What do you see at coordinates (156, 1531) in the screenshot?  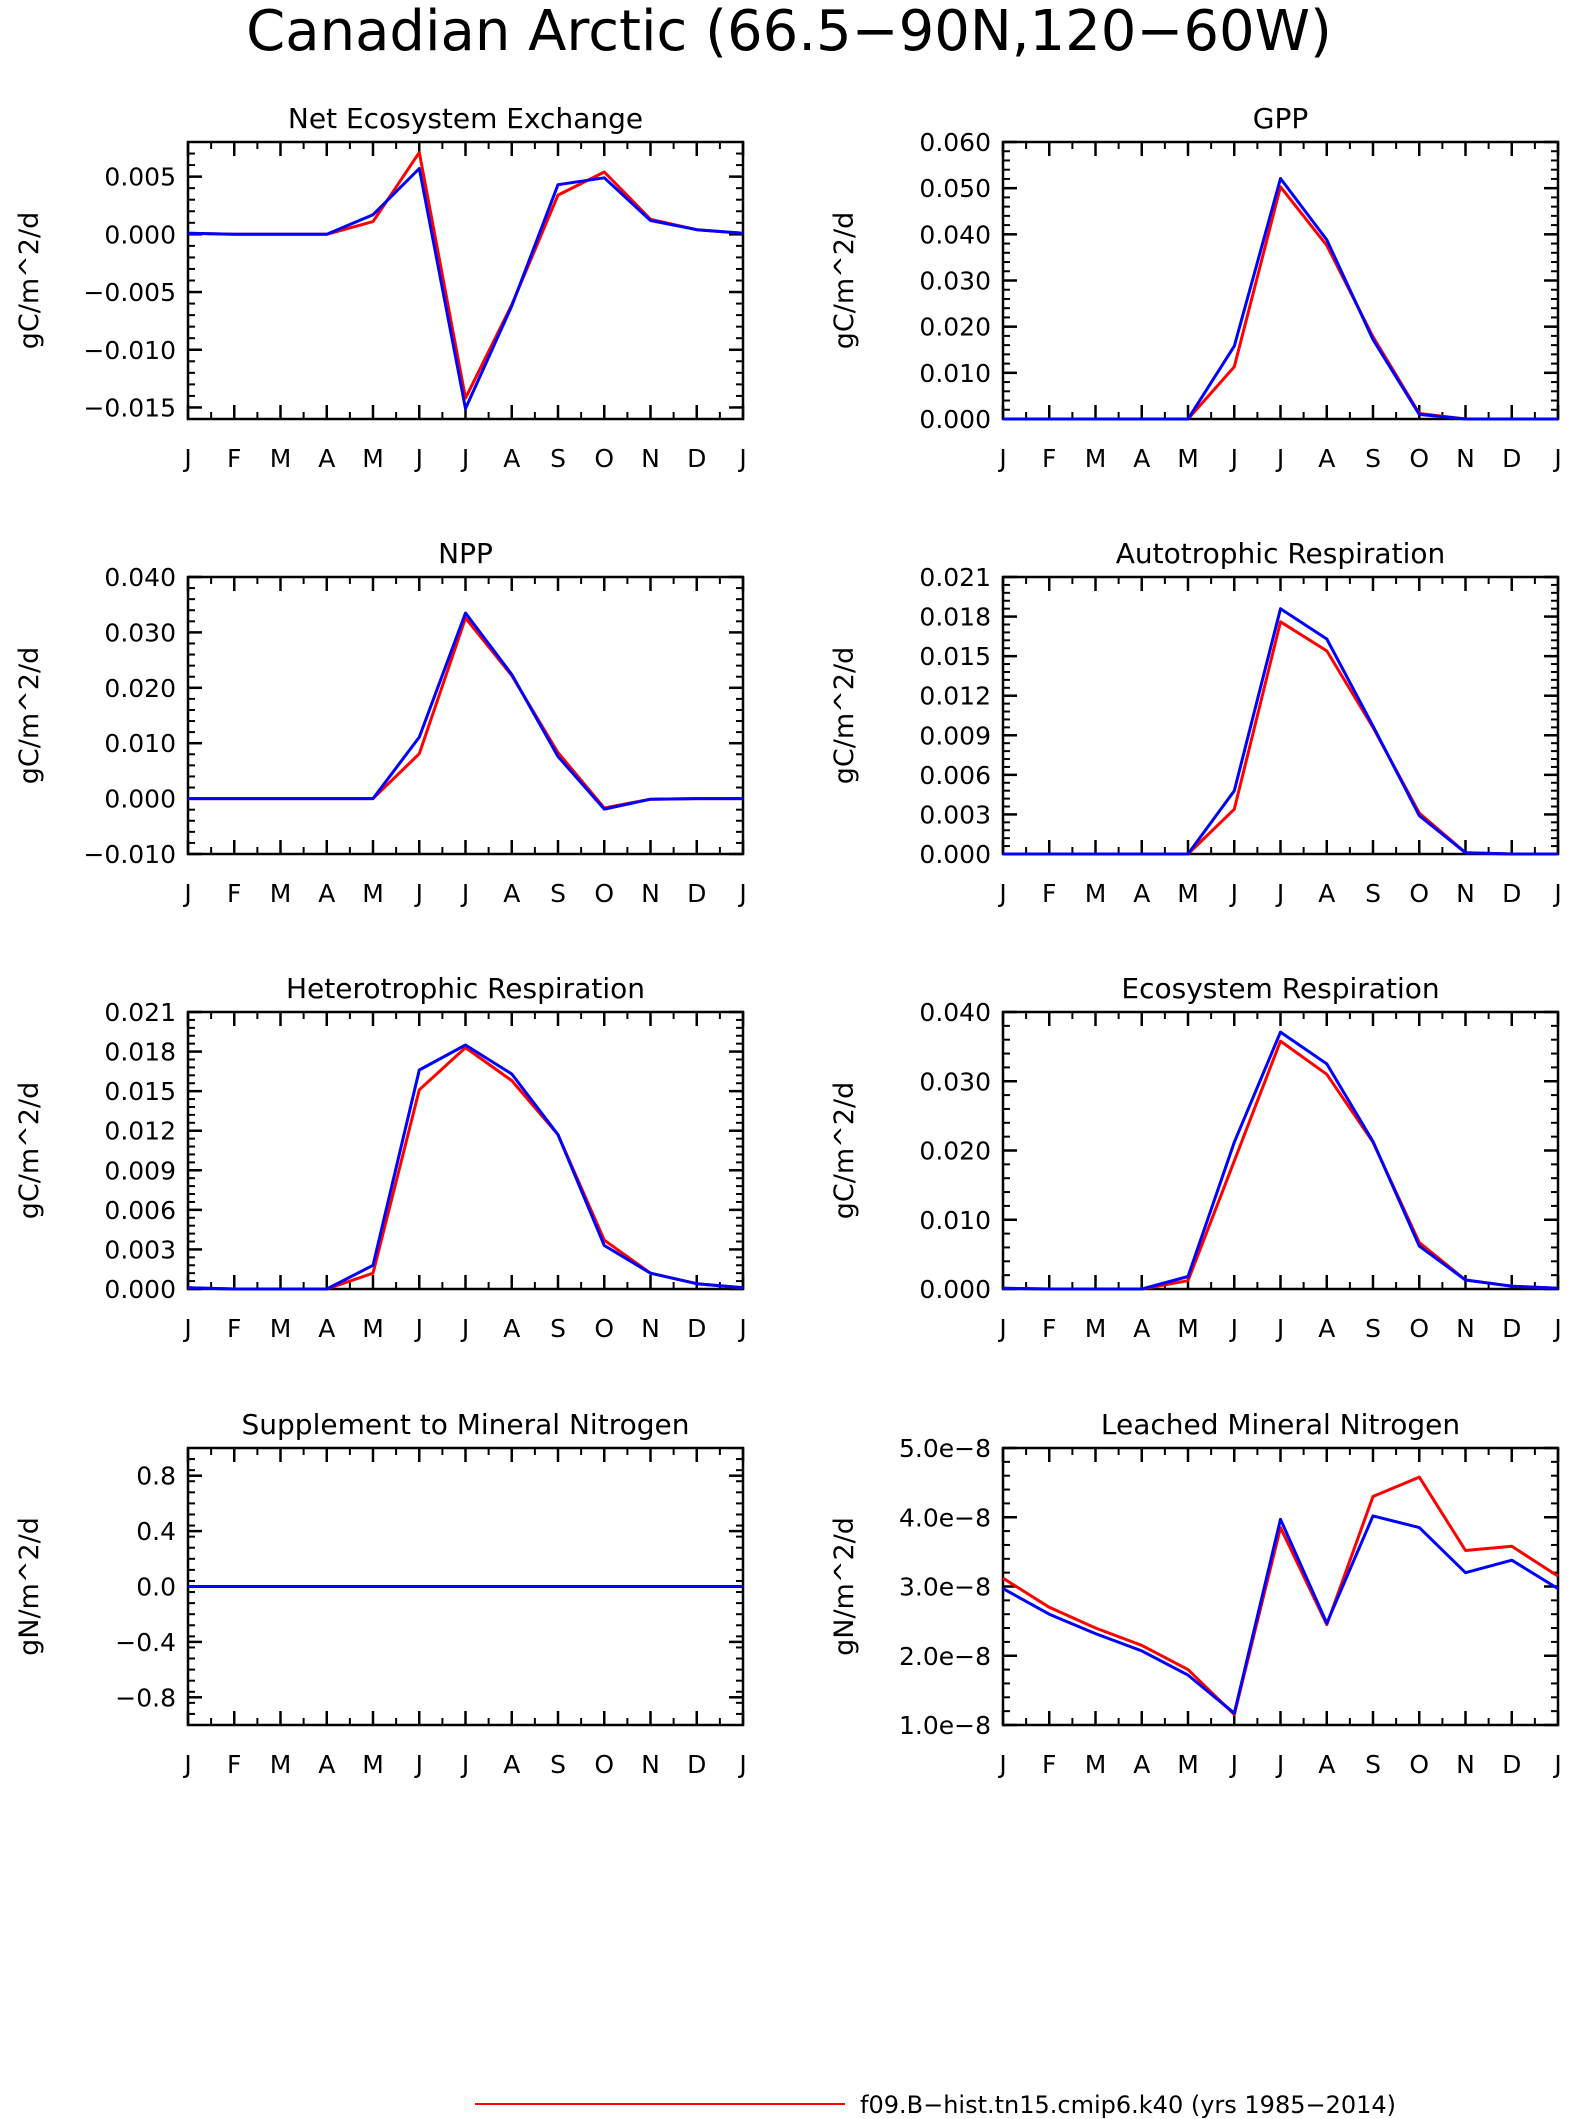 I see `y-tick-label: 0.4` at bounding box center [156, 1531].